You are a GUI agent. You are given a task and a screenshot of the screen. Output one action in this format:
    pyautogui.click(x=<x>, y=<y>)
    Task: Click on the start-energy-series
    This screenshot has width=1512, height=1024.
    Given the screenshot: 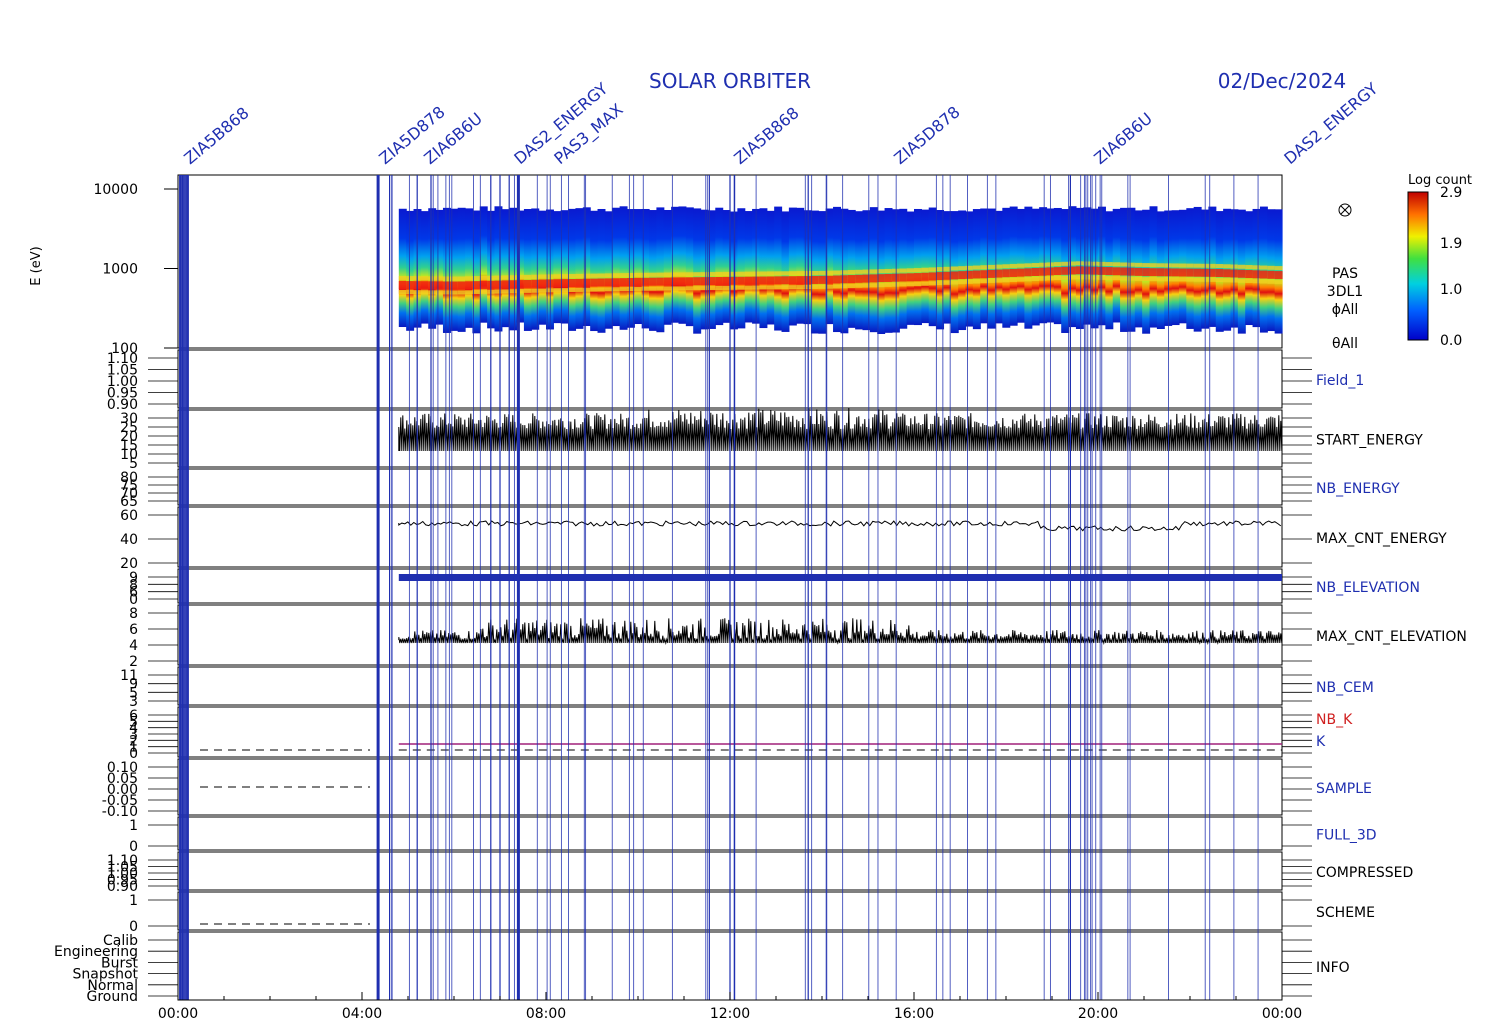 What is the action you would take?
    pyautogui.click(x=840, y=430)
    